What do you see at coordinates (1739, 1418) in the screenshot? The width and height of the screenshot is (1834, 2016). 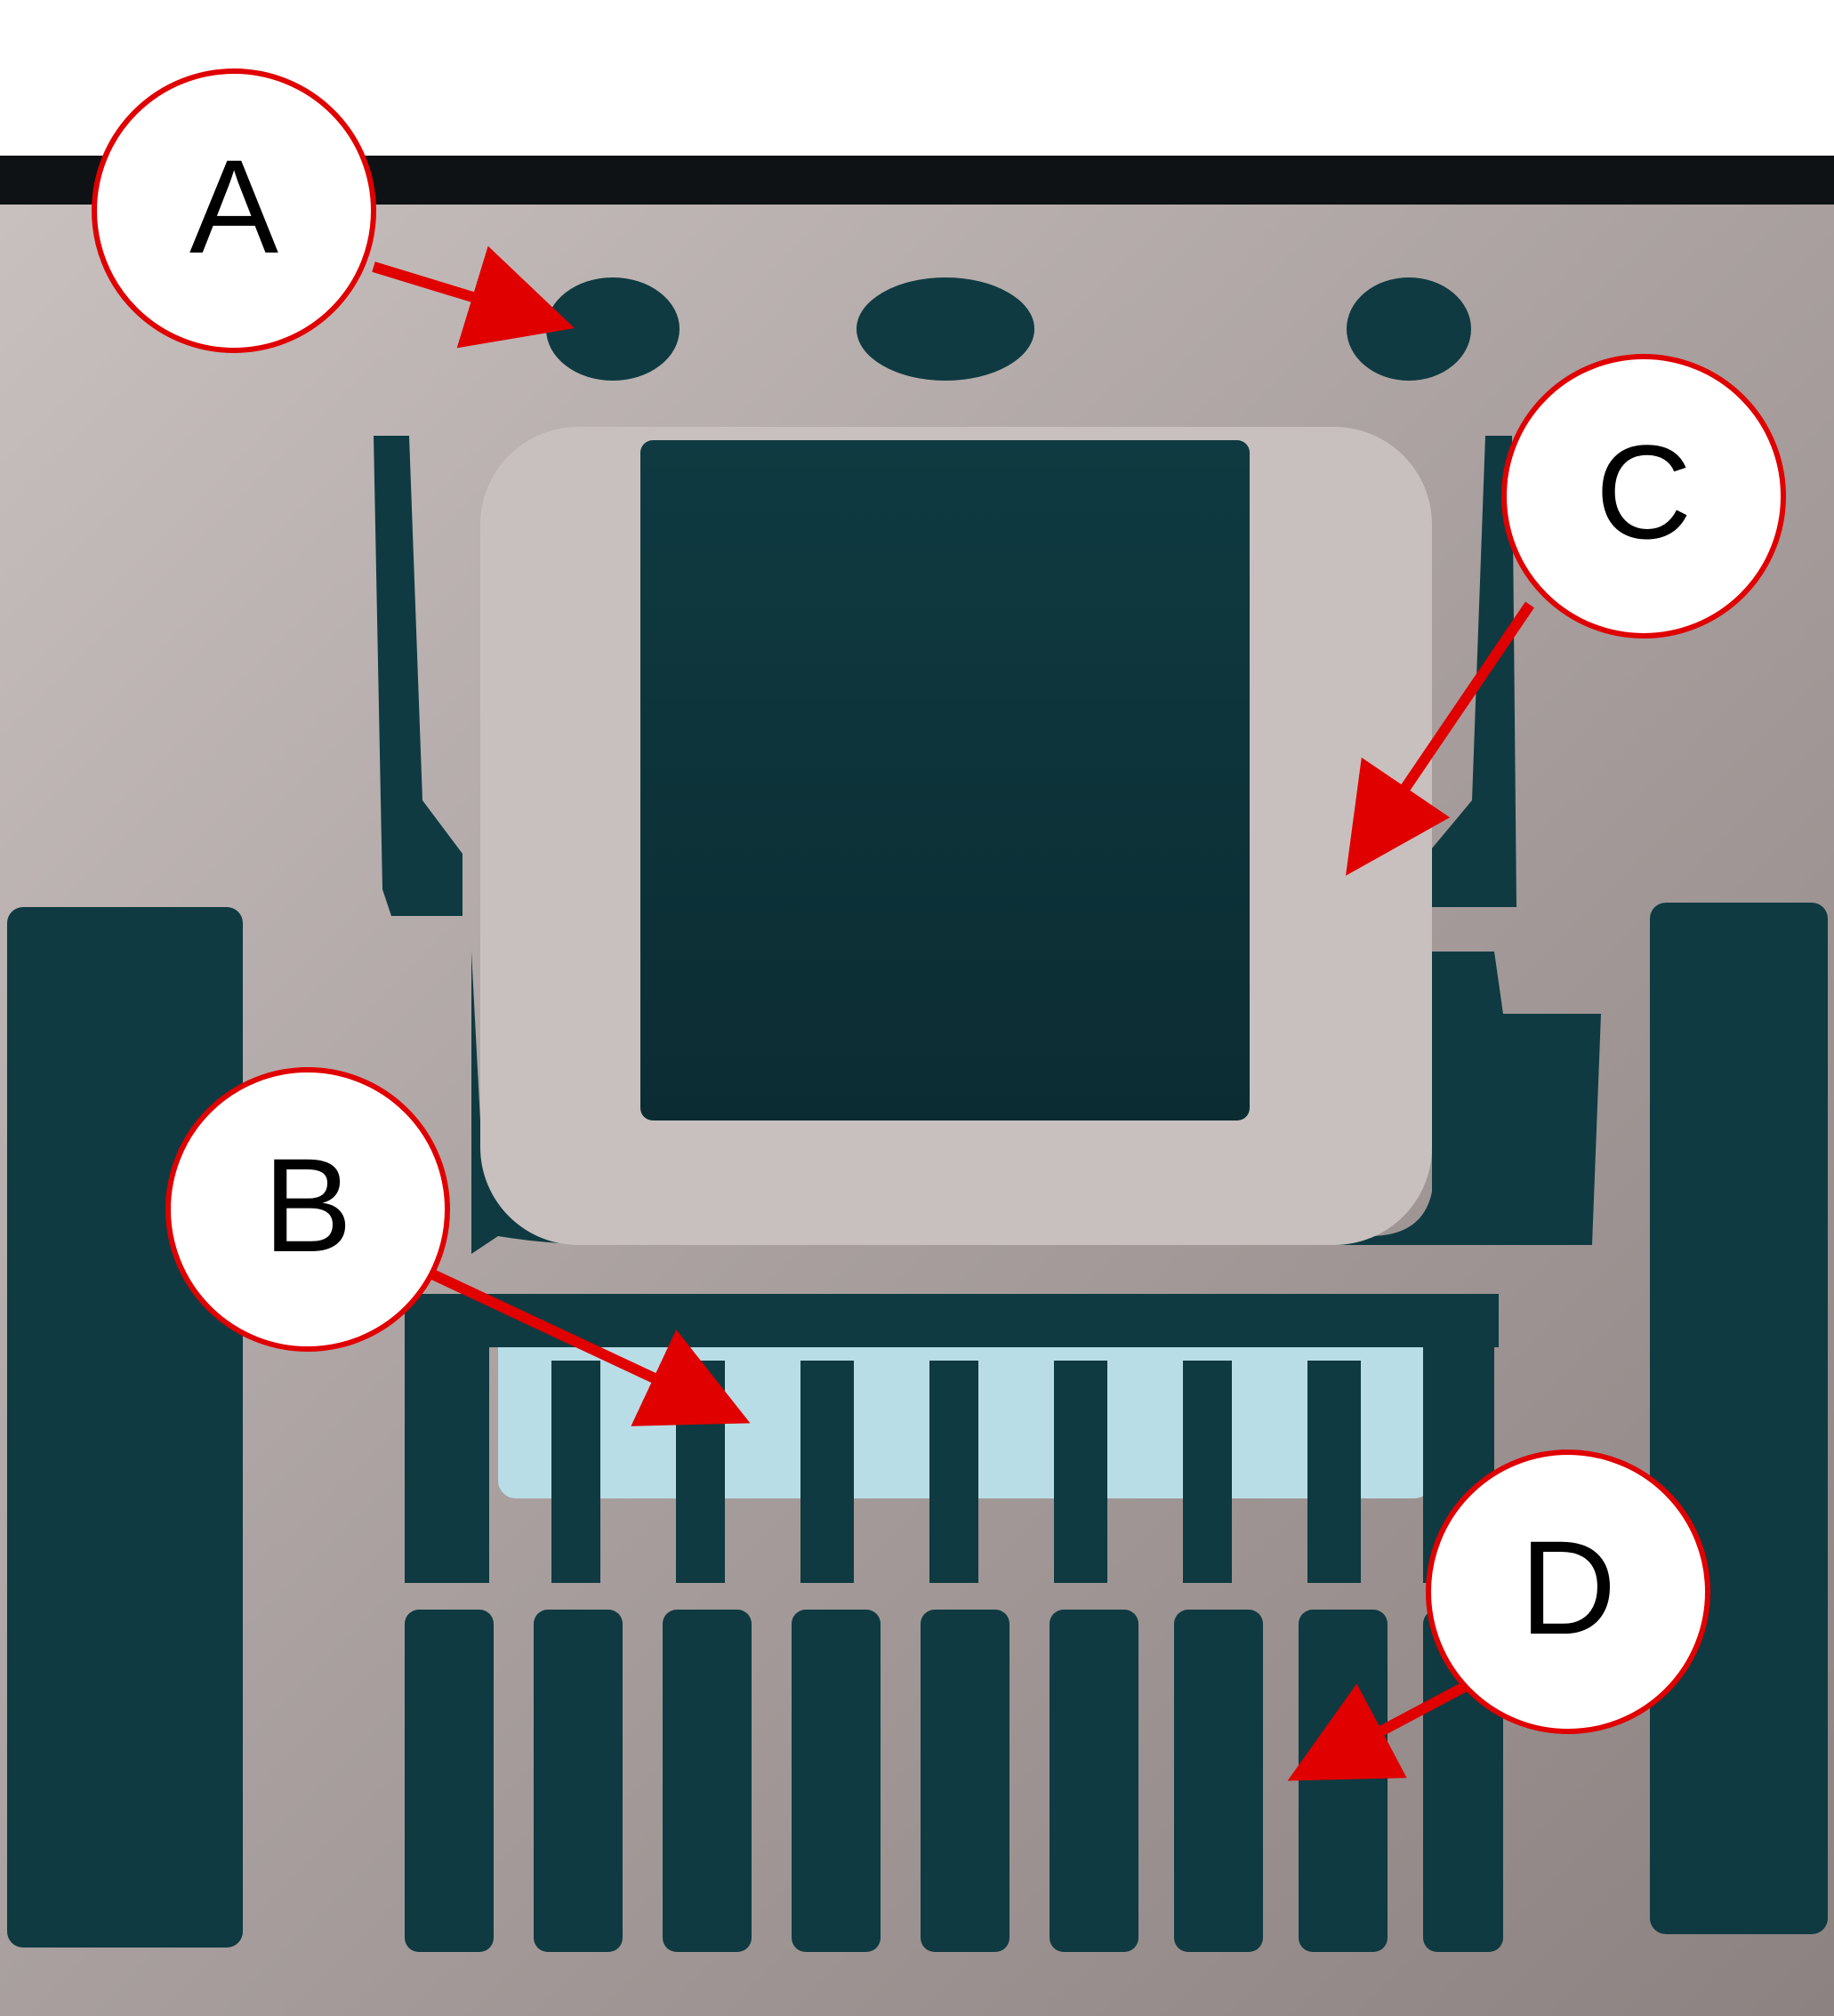 I see `right-rail-window` at bounding box center [1739, 1418].